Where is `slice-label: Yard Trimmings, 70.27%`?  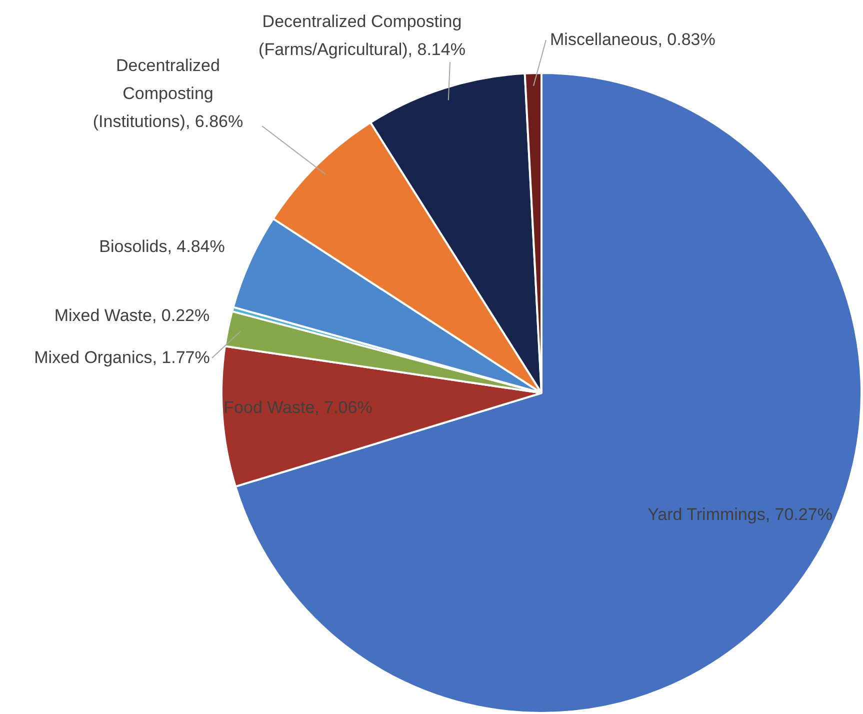
slice-label: Yard Trimmings, 70.27% is located at coordinates (740, 515).